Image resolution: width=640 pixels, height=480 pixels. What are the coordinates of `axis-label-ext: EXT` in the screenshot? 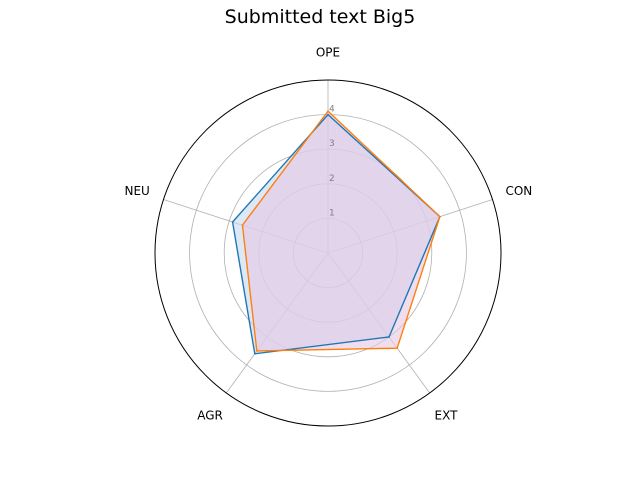 It's located at (446, 415).